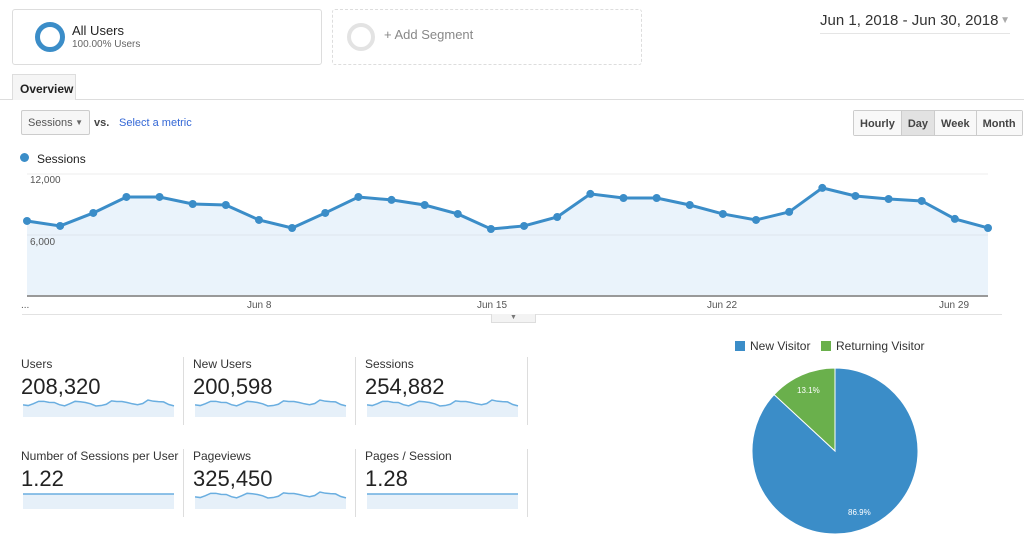 Image resolution: width=1024 pixels, height=538 pixels. I want to click on date-range-picker: Jun 1, 2018 - Jun 30, 2018 ▼, so click(915, 23).